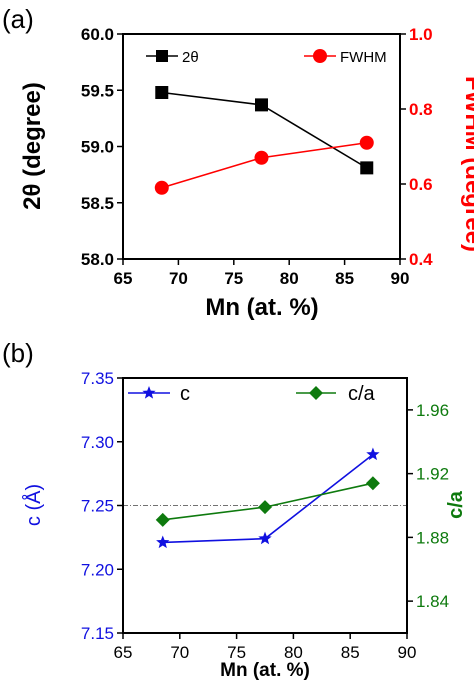  I want to click on y-tick-label-left: 58.5, so click(97, 203).